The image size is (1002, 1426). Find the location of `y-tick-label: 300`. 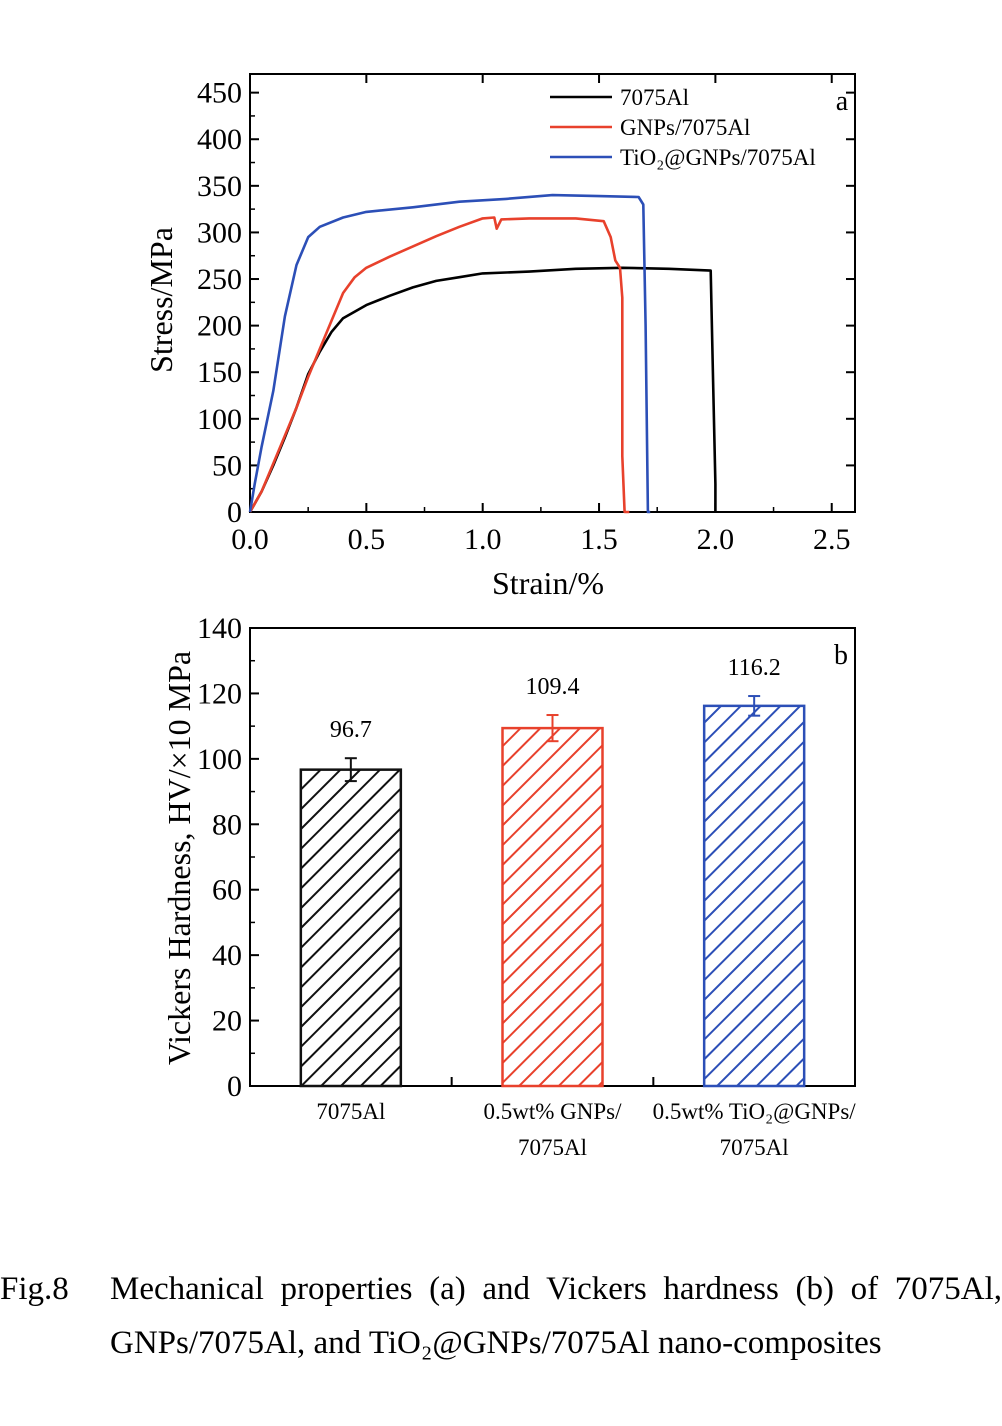

y-tick-label: 300 is located at coordinates (219, 232).